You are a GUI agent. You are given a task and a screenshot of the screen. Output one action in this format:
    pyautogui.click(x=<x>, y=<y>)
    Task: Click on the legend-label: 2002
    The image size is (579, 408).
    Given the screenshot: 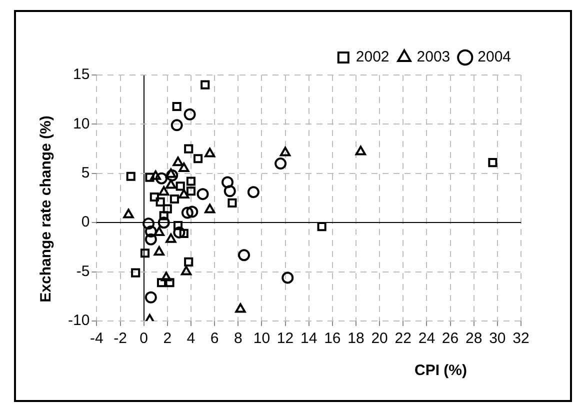 What is the action you would take?
    pyautogui.click(x=373, y=57)
    